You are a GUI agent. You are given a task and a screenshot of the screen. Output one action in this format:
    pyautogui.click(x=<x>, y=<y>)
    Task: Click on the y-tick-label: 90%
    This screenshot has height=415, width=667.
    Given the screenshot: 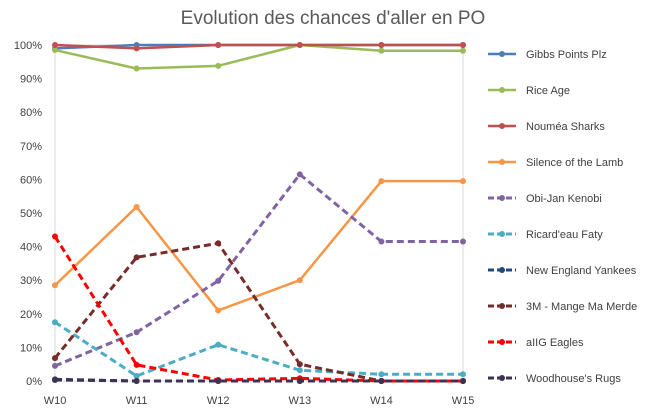 What is the action you would take?
    pyautogui.click(x=31, y=80)
    